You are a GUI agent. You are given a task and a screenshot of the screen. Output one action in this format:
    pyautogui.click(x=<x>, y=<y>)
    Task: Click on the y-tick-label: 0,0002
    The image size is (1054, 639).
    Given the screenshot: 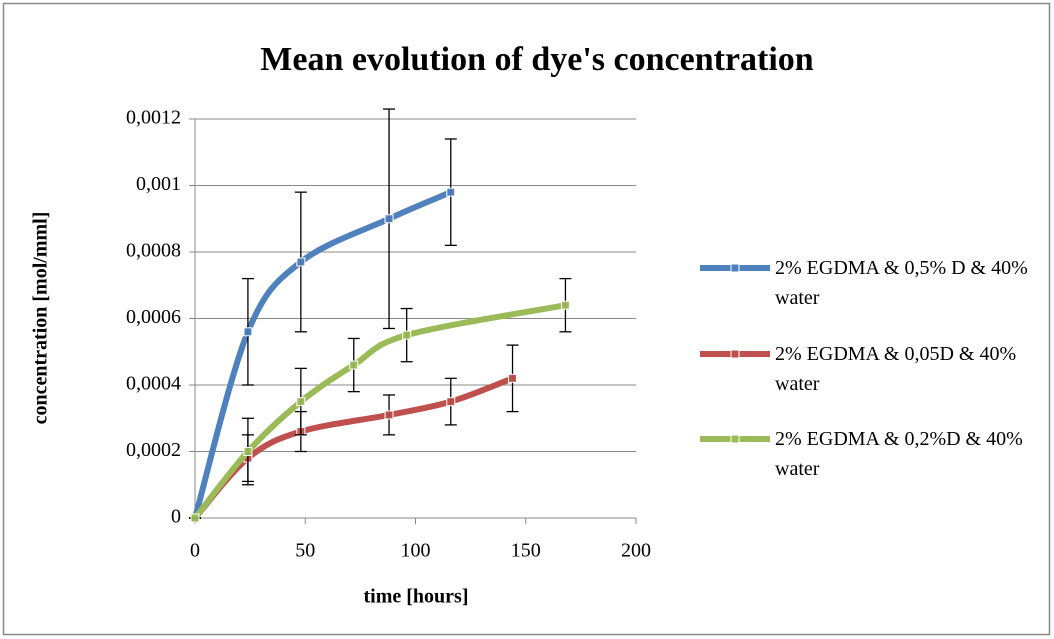 What is the action you would take?
    pyautogui.click(x=153, y=450)
    